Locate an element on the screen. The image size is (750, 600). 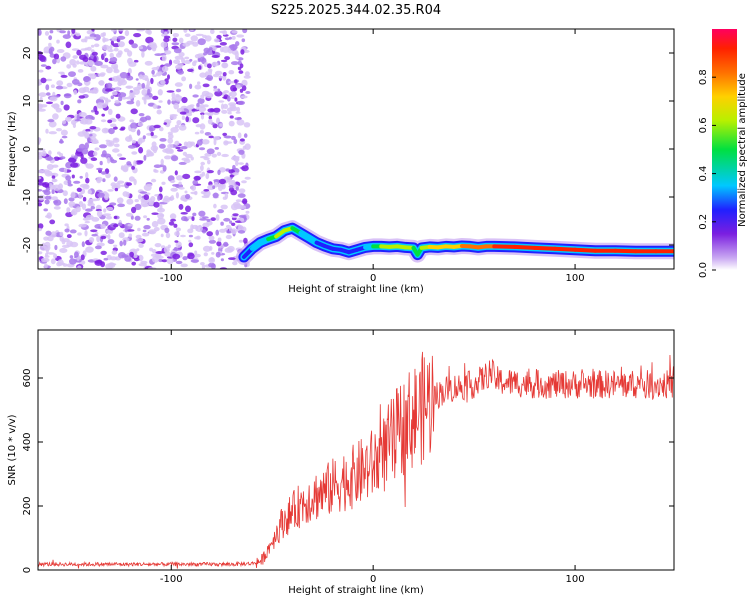
colorbar-tick-label: 0.6 is located at coordinates (703, 125).